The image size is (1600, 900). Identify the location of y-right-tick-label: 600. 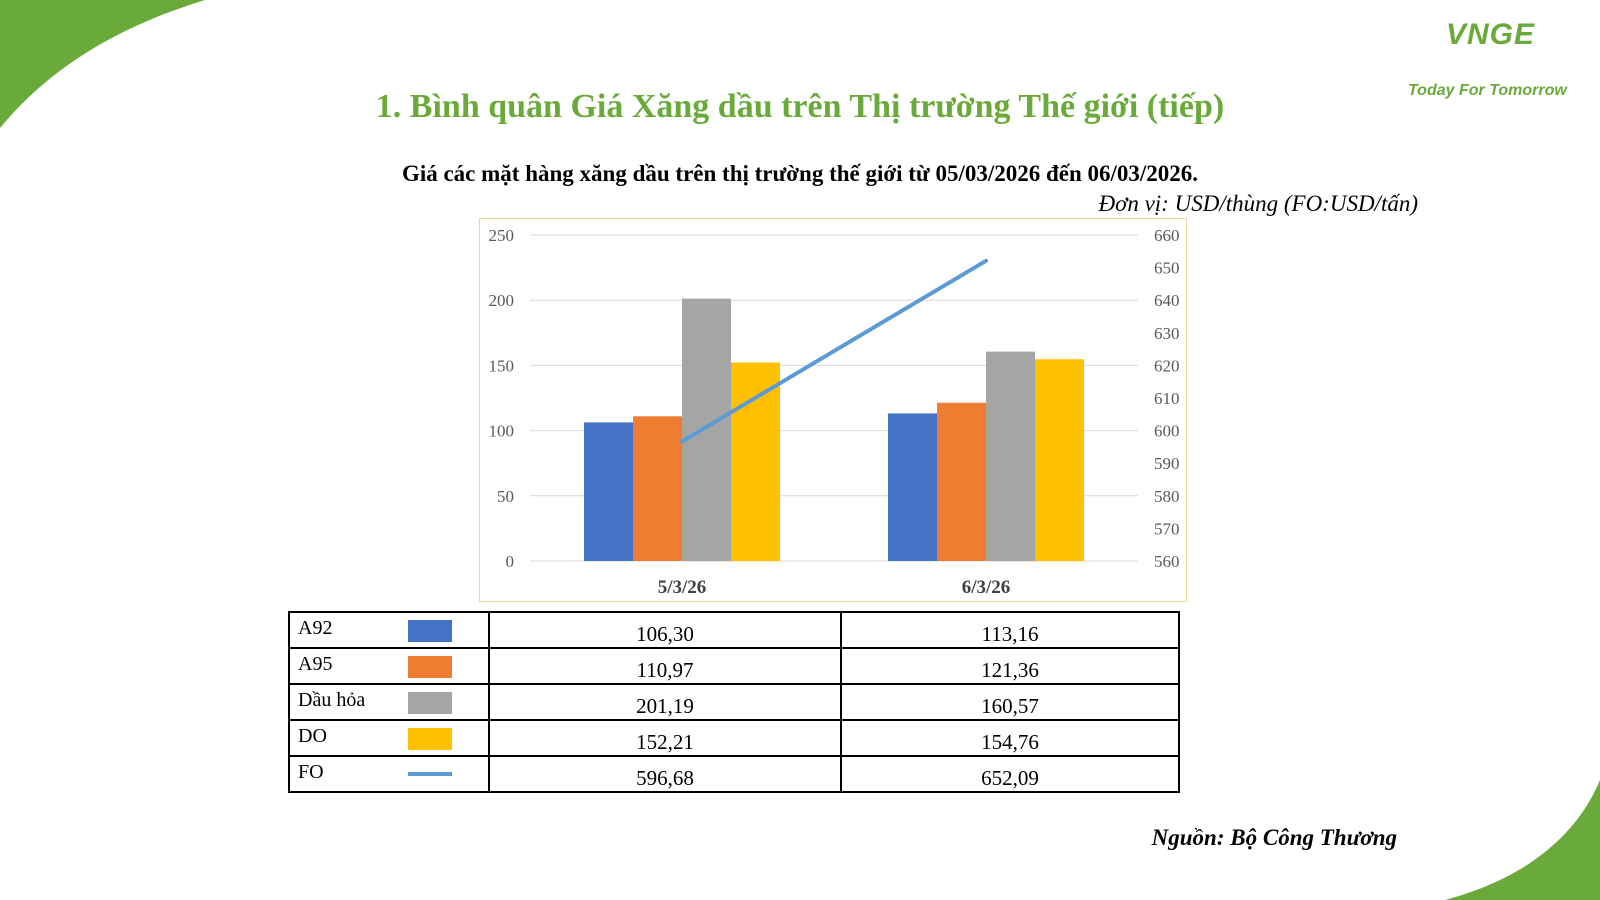
(1167, 431).